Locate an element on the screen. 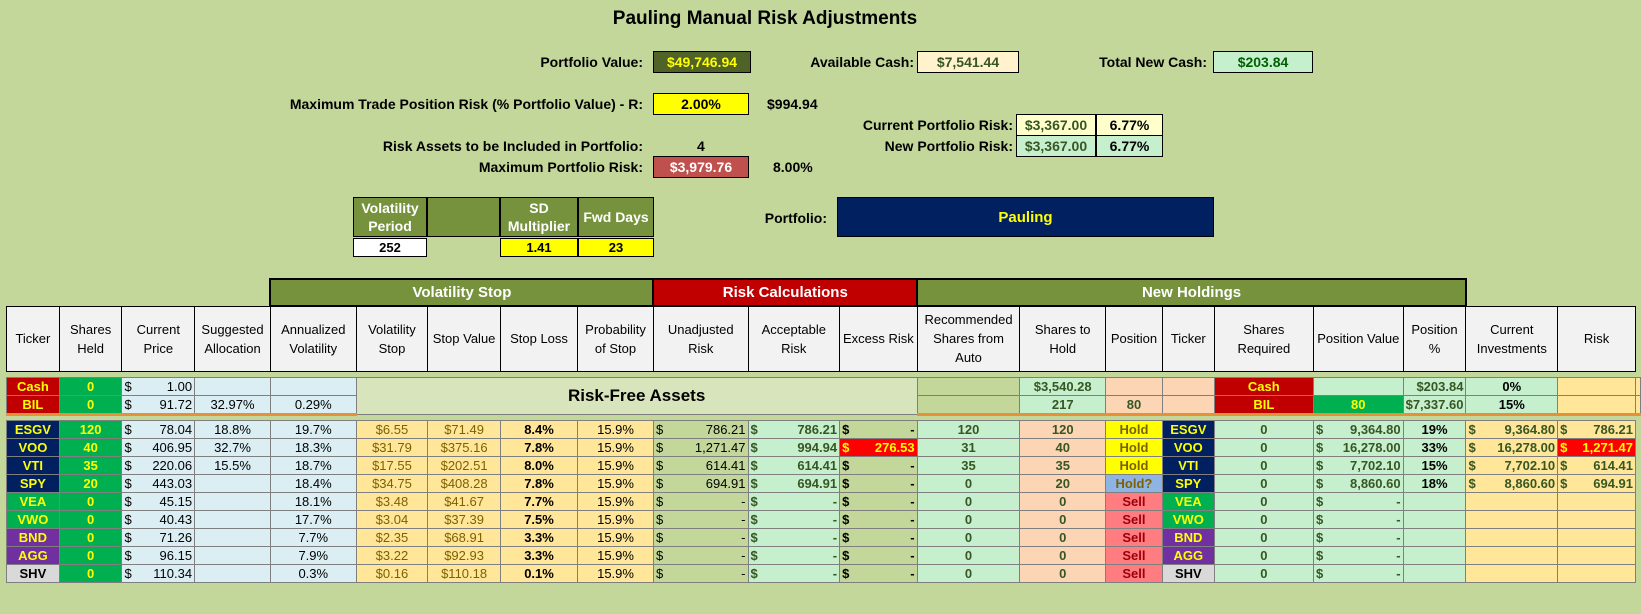 This screenshot has height=614, width=1641. shares-to-hold: 35 is located at coordinates (1063, 465).